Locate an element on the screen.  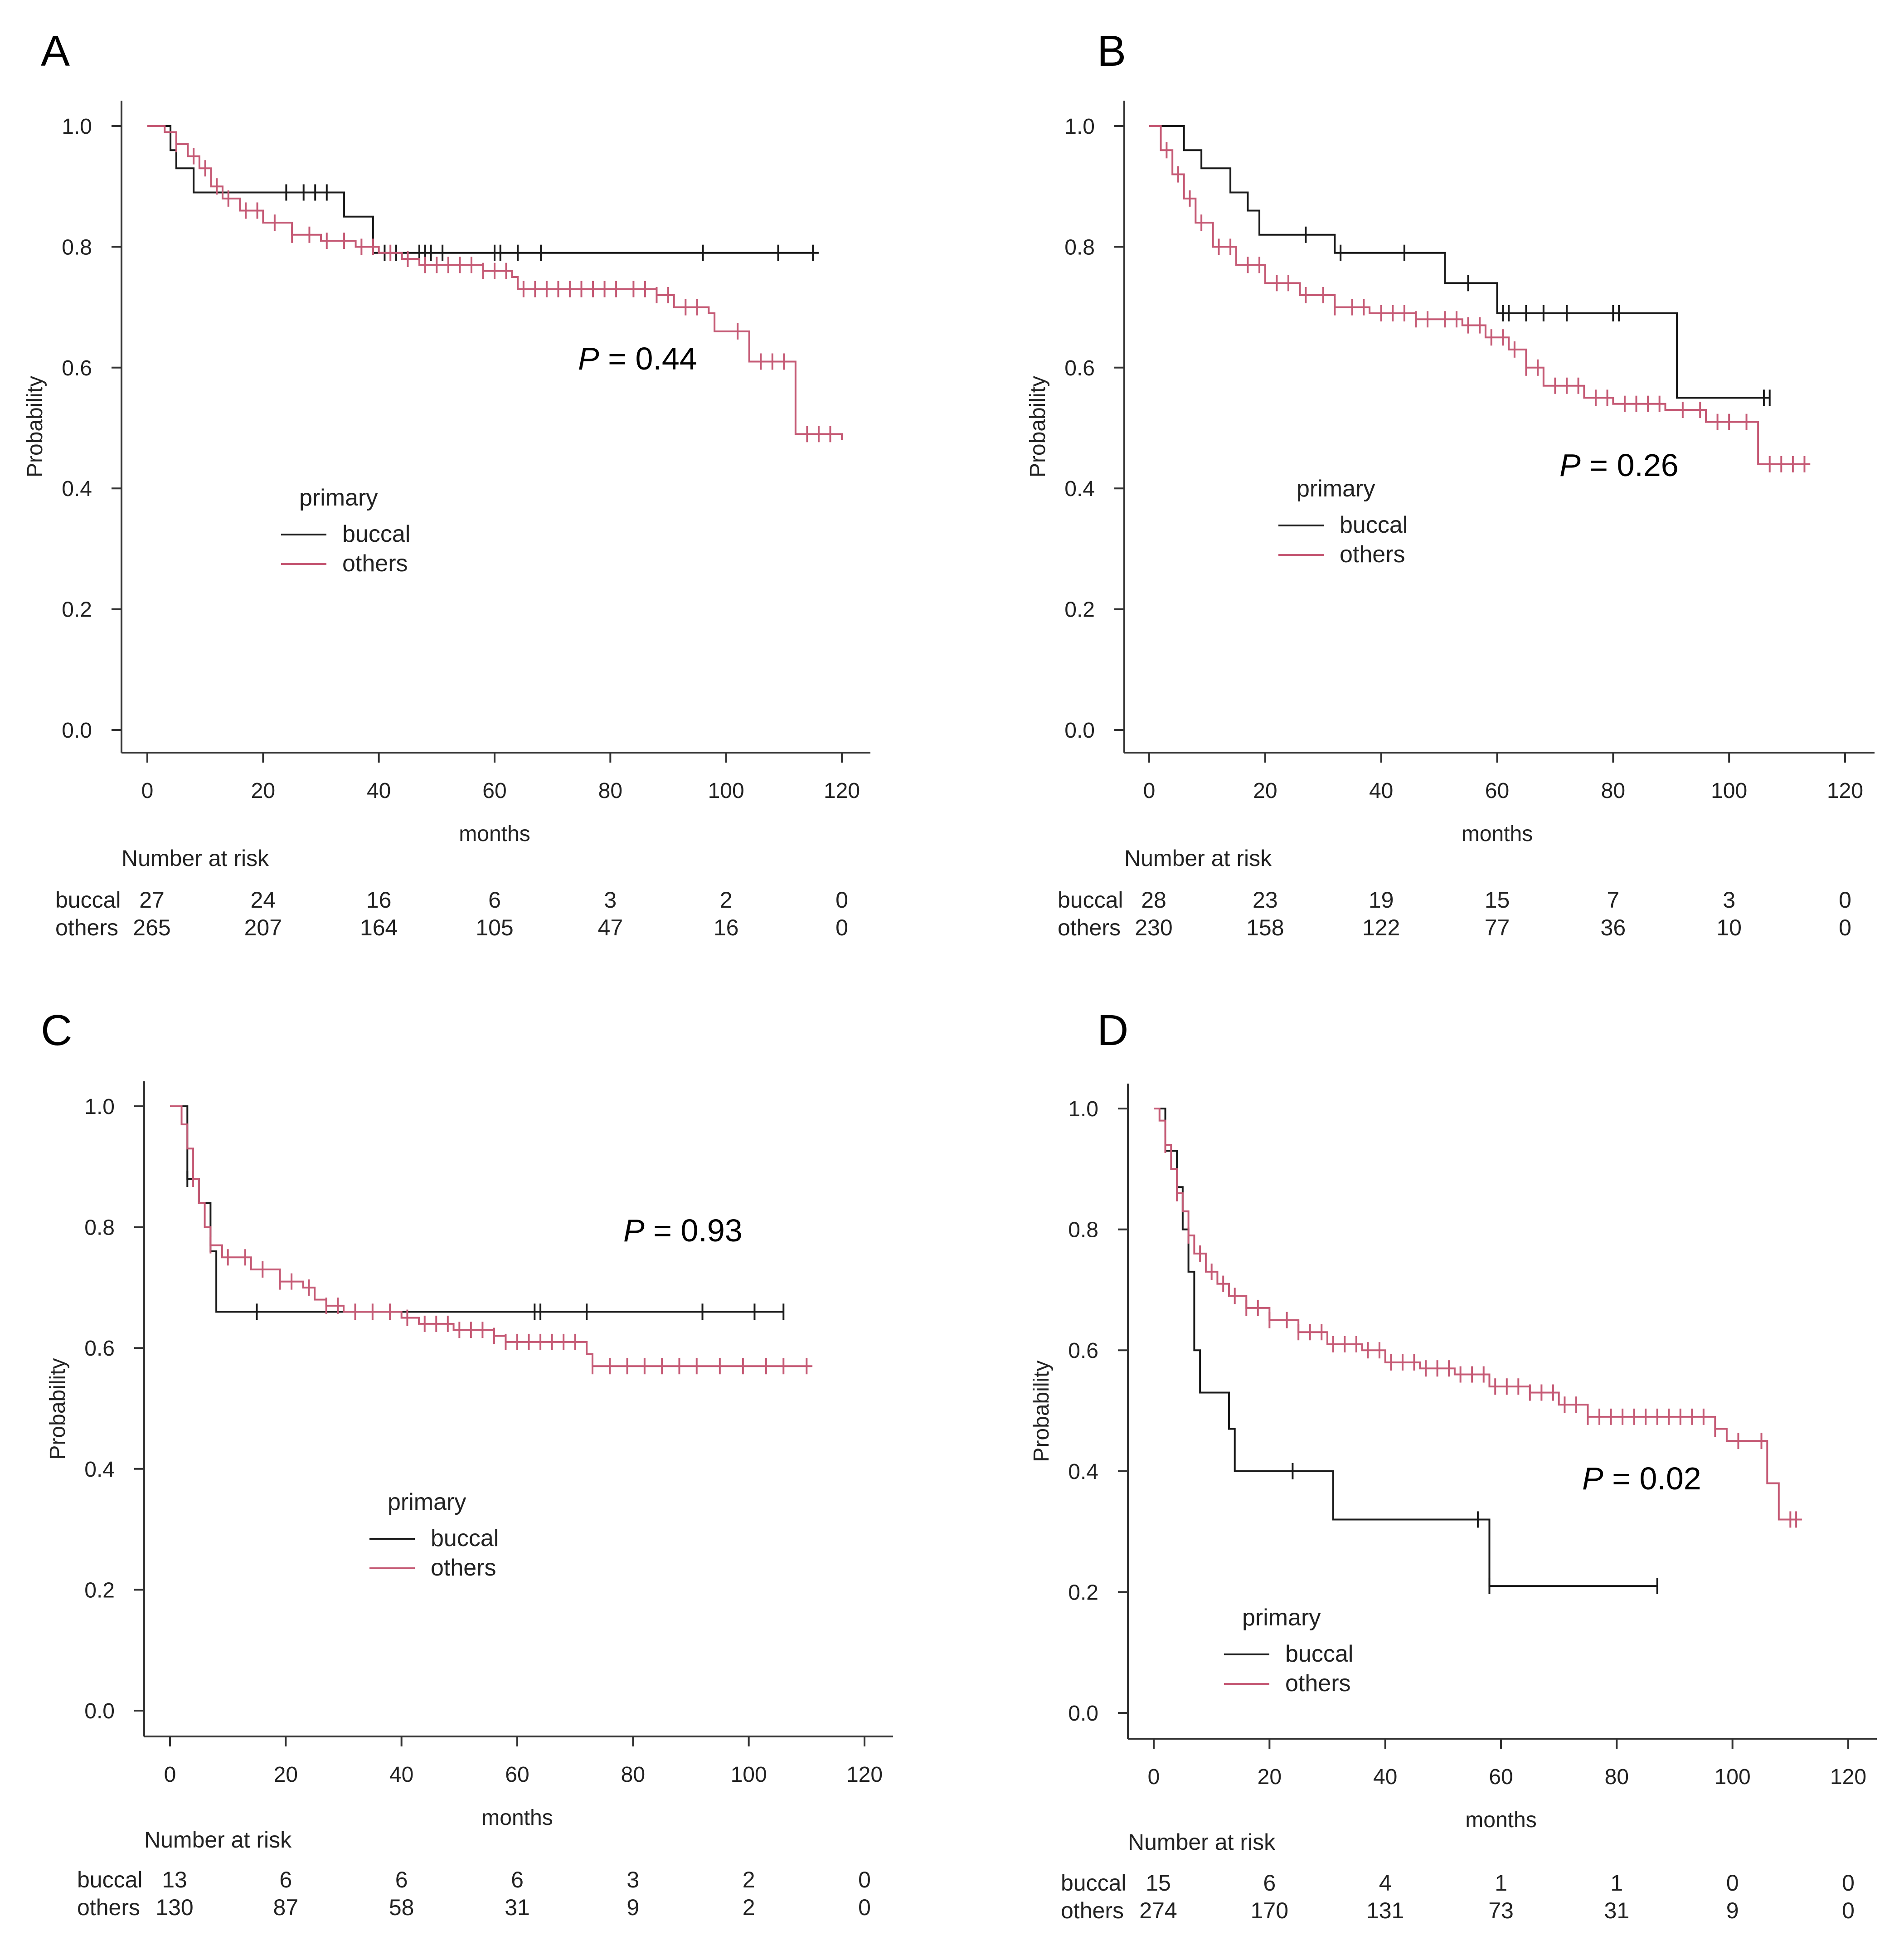
risk-value: 230 is located at coordinates (1153, 928).